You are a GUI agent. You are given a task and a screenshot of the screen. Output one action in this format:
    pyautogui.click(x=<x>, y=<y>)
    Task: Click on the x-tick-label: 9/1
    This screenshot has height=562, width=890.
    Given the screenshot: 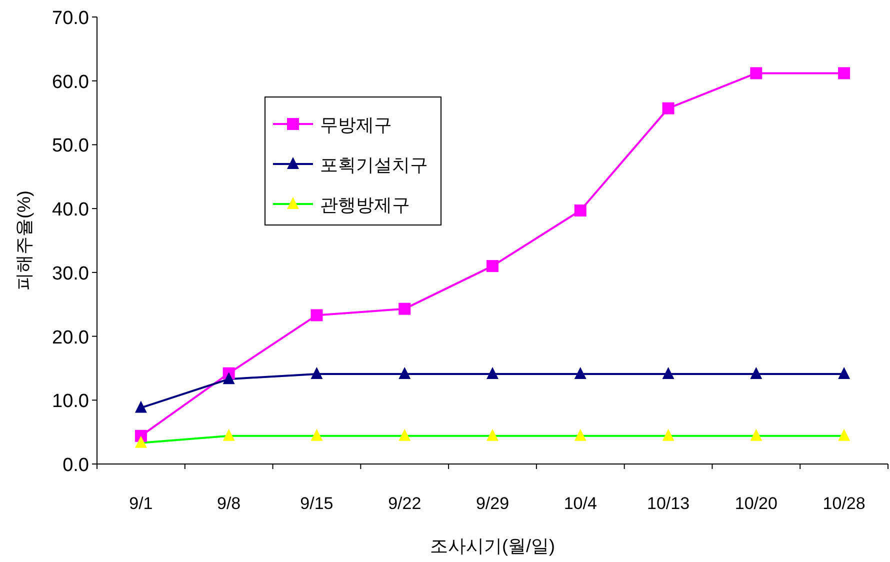 What is the action you would take?
    pyautogui.click(x=141, y=503)
    